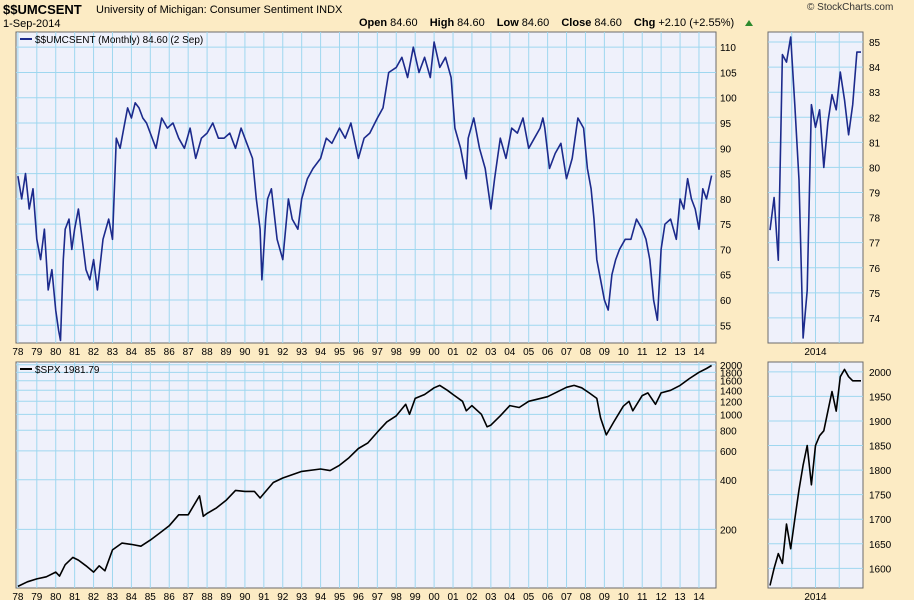 Image resolution: width=914 pixels, height=600 pixels. What do you see at coordinates (510, 596) in the screenshot?
I see `x-tick-label: 04` at bounding box center [510, 596].